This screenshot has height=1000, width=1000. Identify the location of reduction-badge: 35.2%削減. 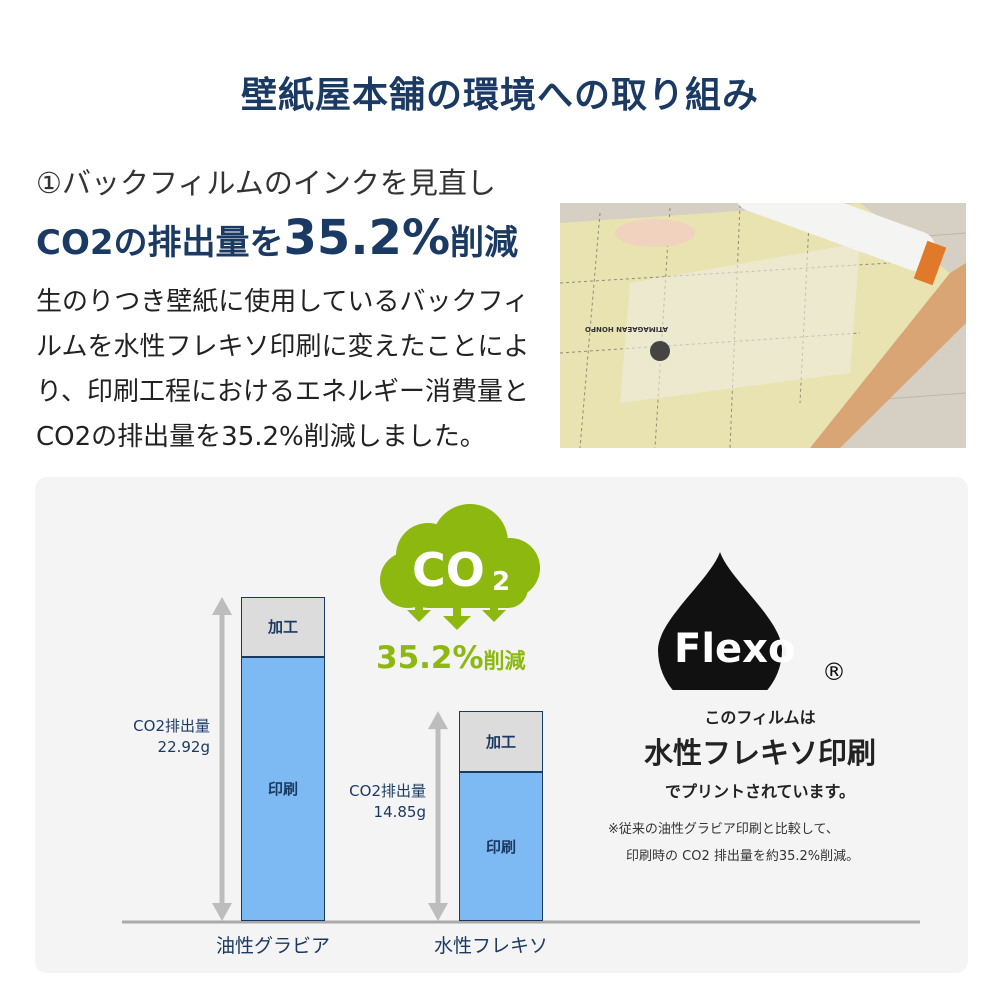
(451, 658).